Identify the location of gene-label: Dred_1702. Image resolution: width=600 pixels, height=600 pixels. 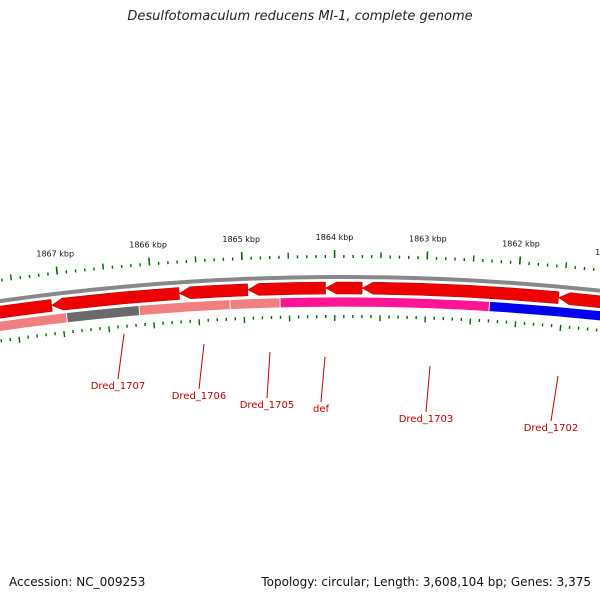
(551, 428).